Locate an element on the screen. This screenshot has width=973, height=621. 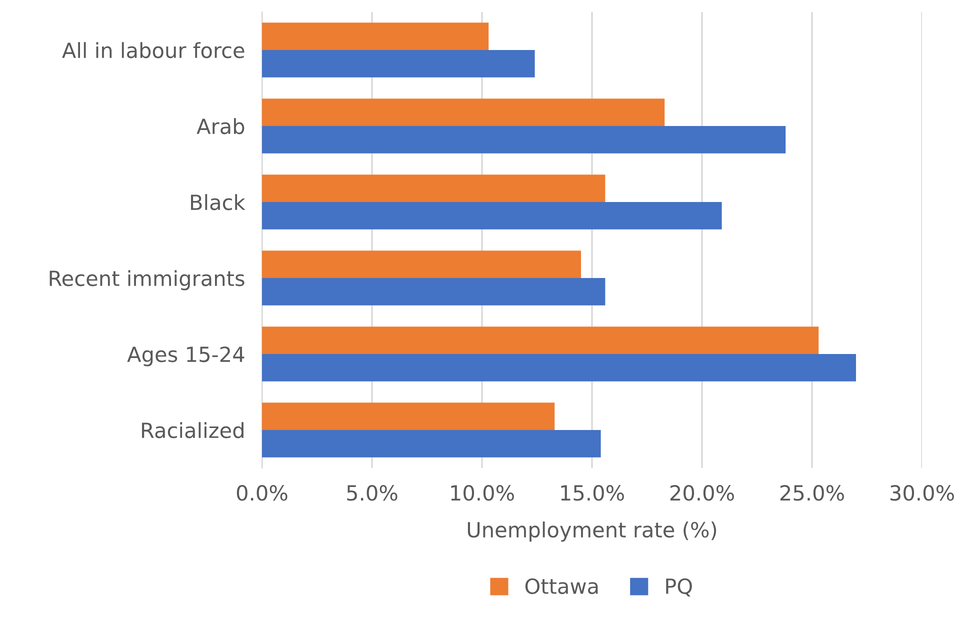
y-tick-label: Black is located at coordinates (218, 202).